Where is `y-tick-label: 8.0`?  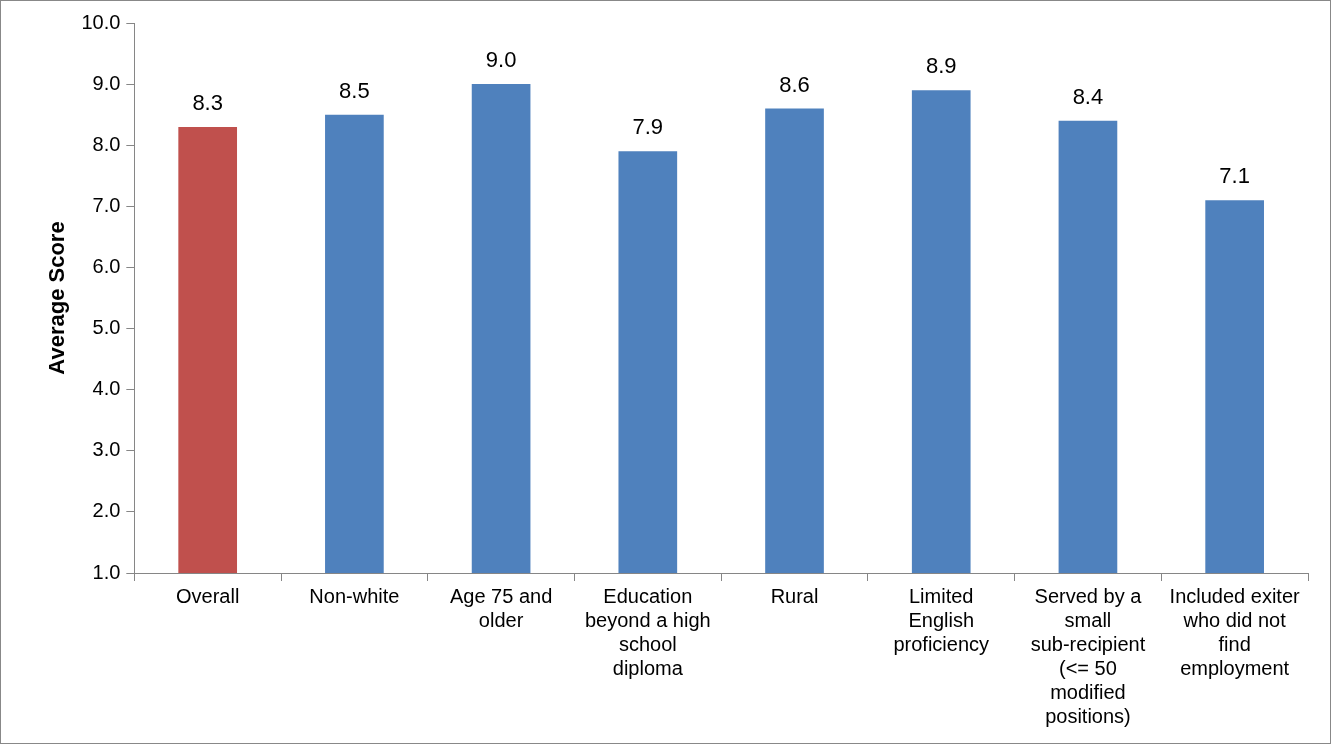
y-tick-label: 8.0 is located at coordinates (106, 143).